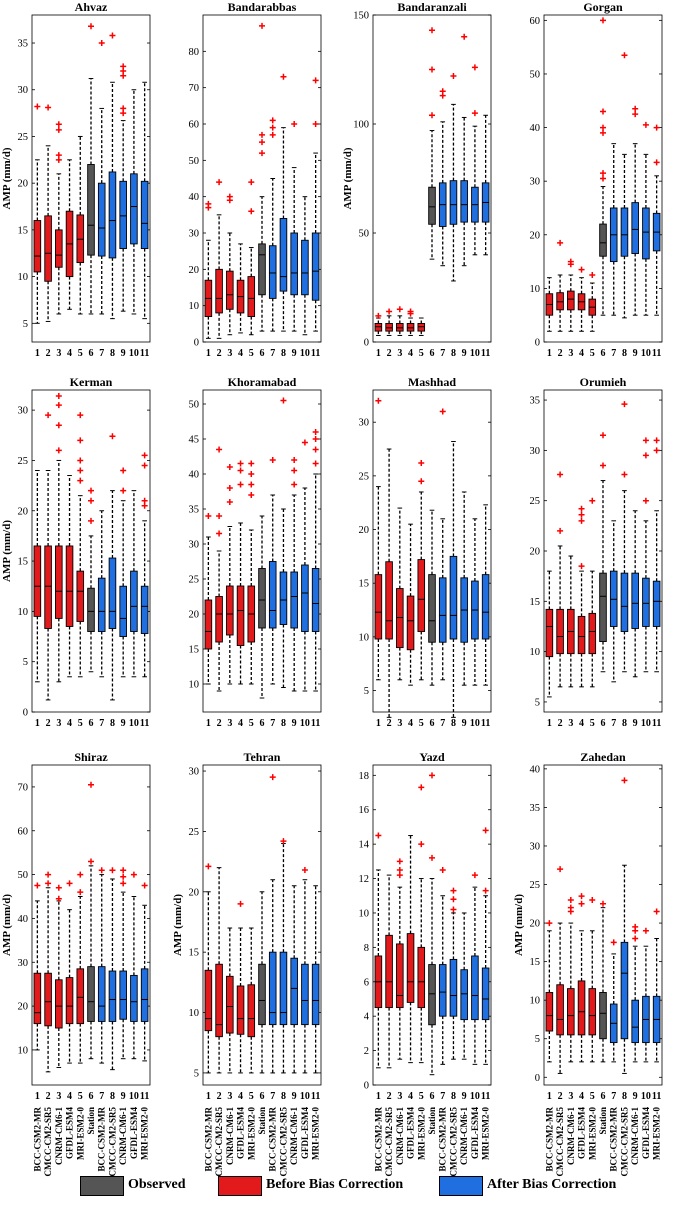  Describe the element at coordinates (37, 1139) in the screenshot. I see `model-label: BCC-CSM2-MR` at that location.